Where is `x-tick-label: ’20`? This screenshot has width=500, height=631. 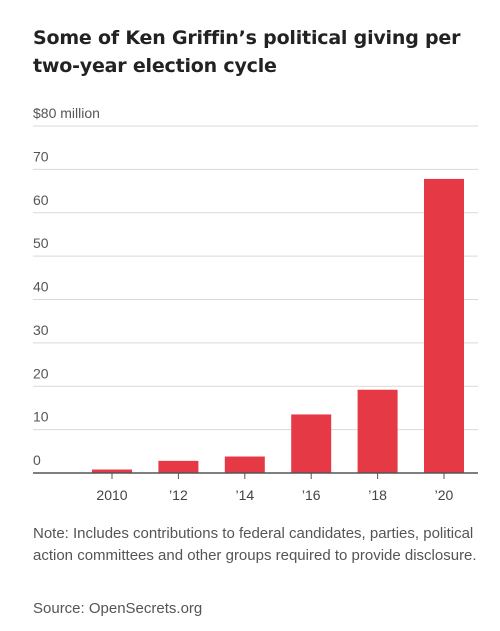
x-tick-label: ’20 is located at coordinates (444, 495).